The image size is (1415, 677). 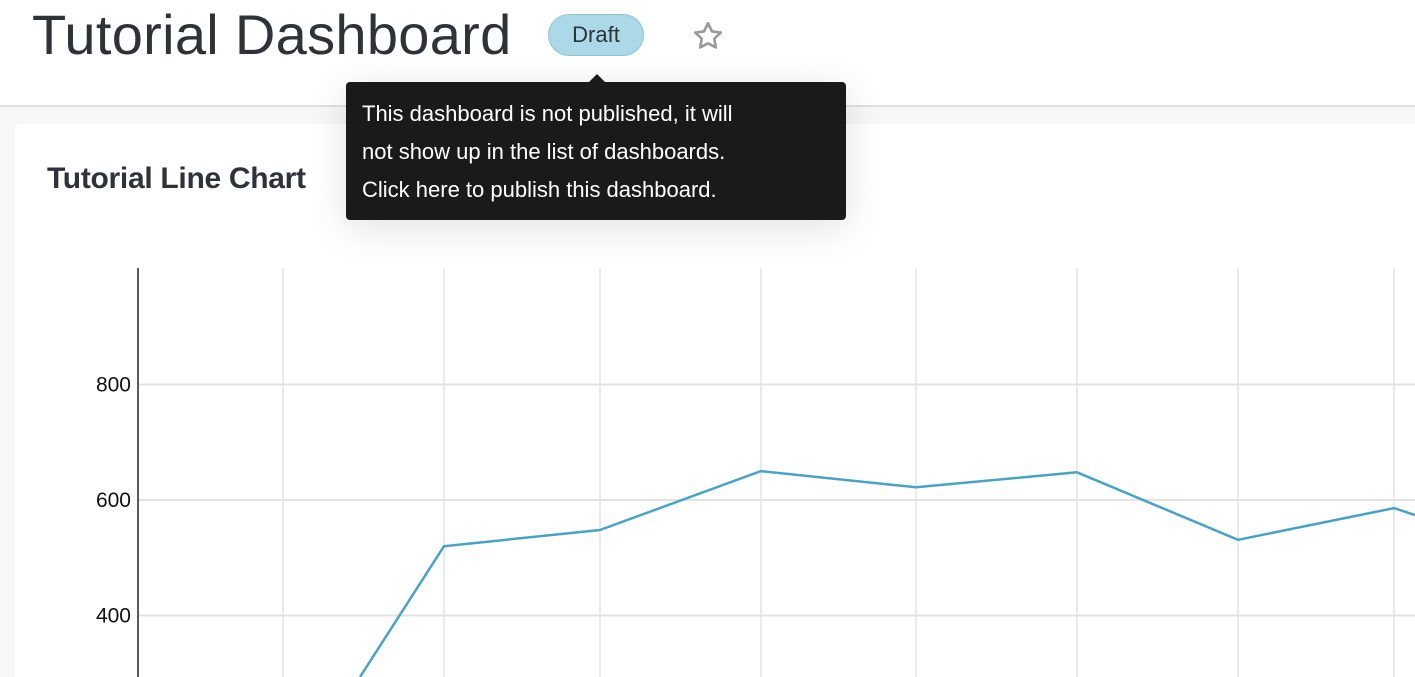 I want to click on y-tick-label: 400, so click(x=113, y=616).